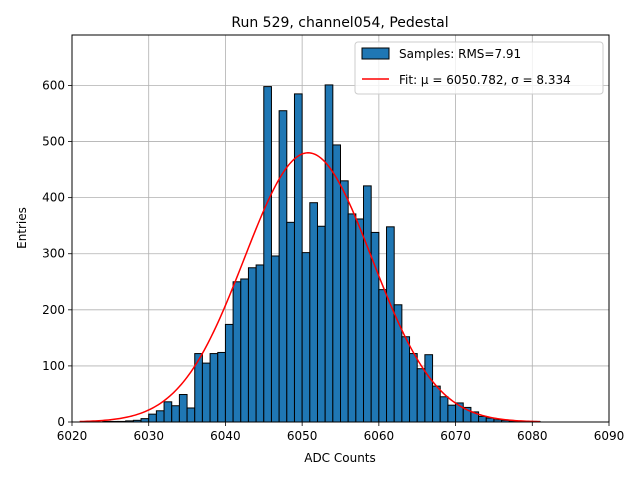 The height and width of the screenshot is (480, 640). I want to click on legend-box, so click(479, 68).